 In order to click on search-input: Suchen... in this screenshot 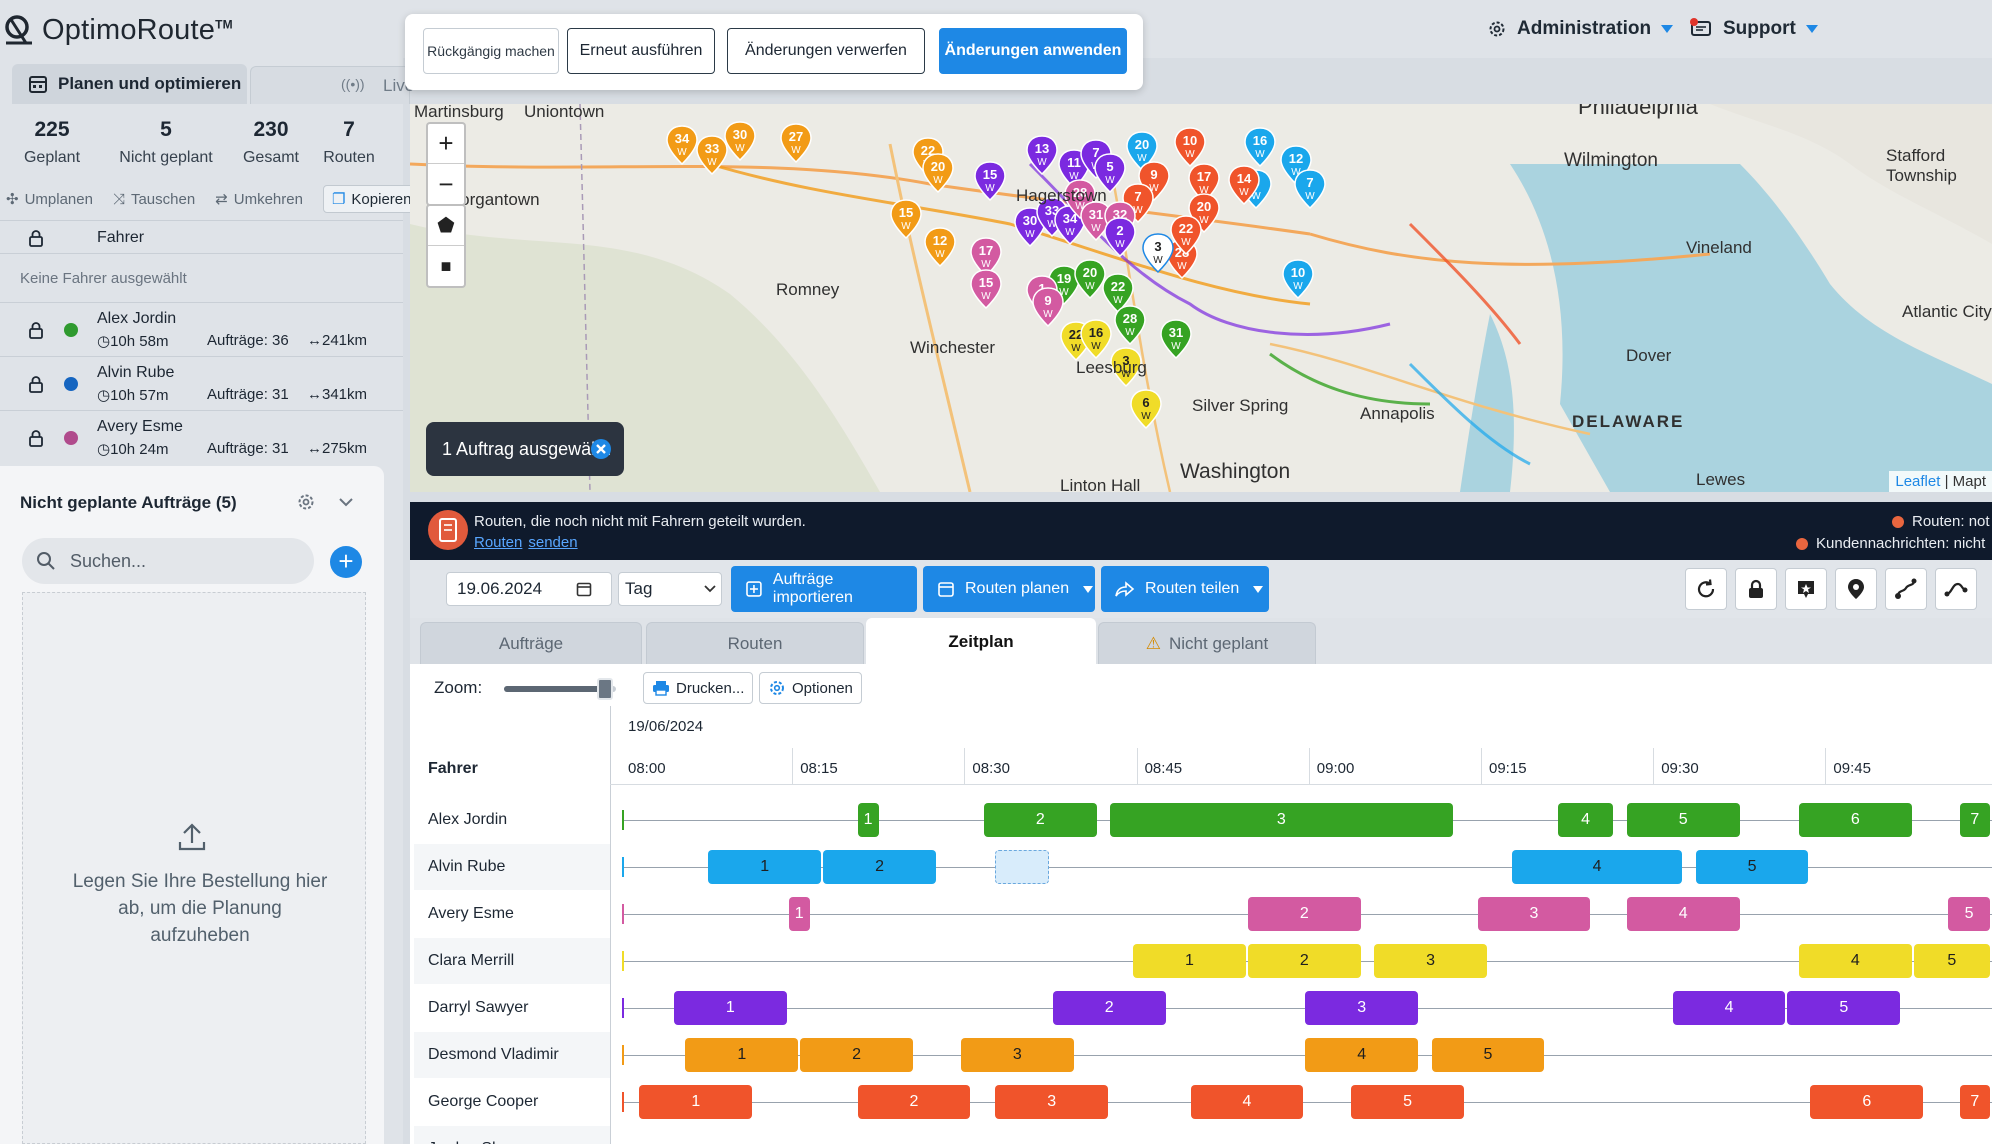, I will do `click(168, 561)`.